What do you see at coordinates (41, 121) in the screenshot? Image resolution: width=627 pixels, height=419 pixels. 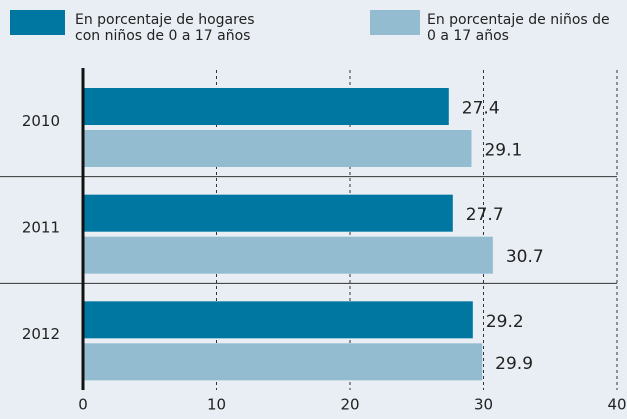 I see `y-tick-label: 2010` at bounding box center [41, 121].